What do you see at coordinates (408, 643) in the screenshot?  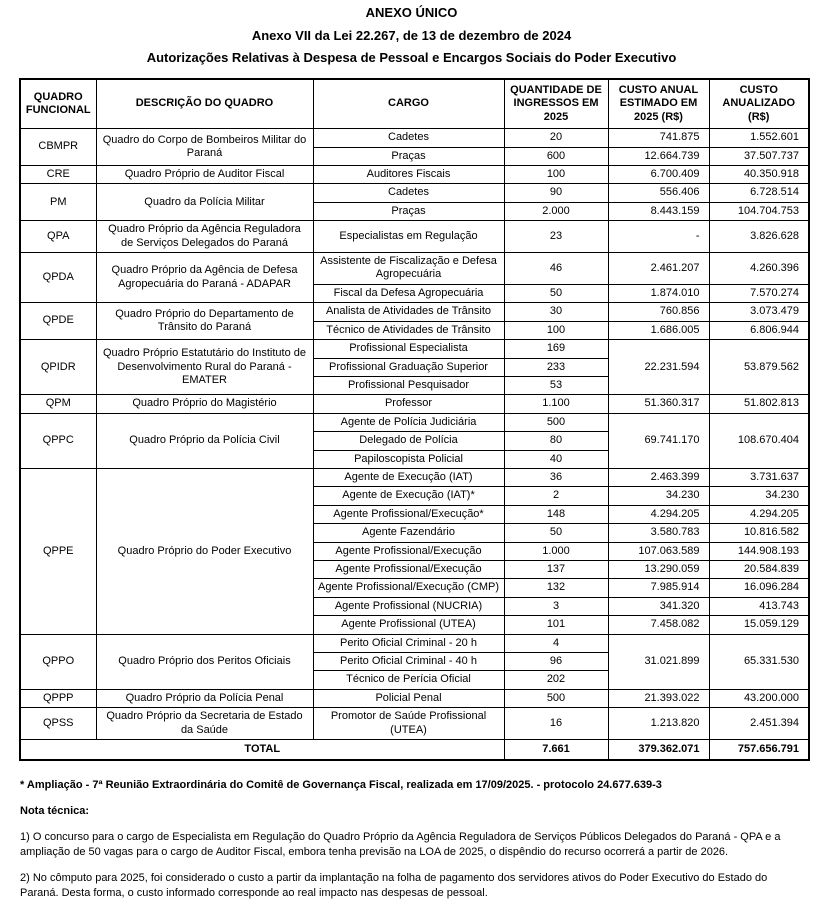 I see `cargo-cell: Perito Oficial Criminal - 20 h` at bounding box center [408, 643].